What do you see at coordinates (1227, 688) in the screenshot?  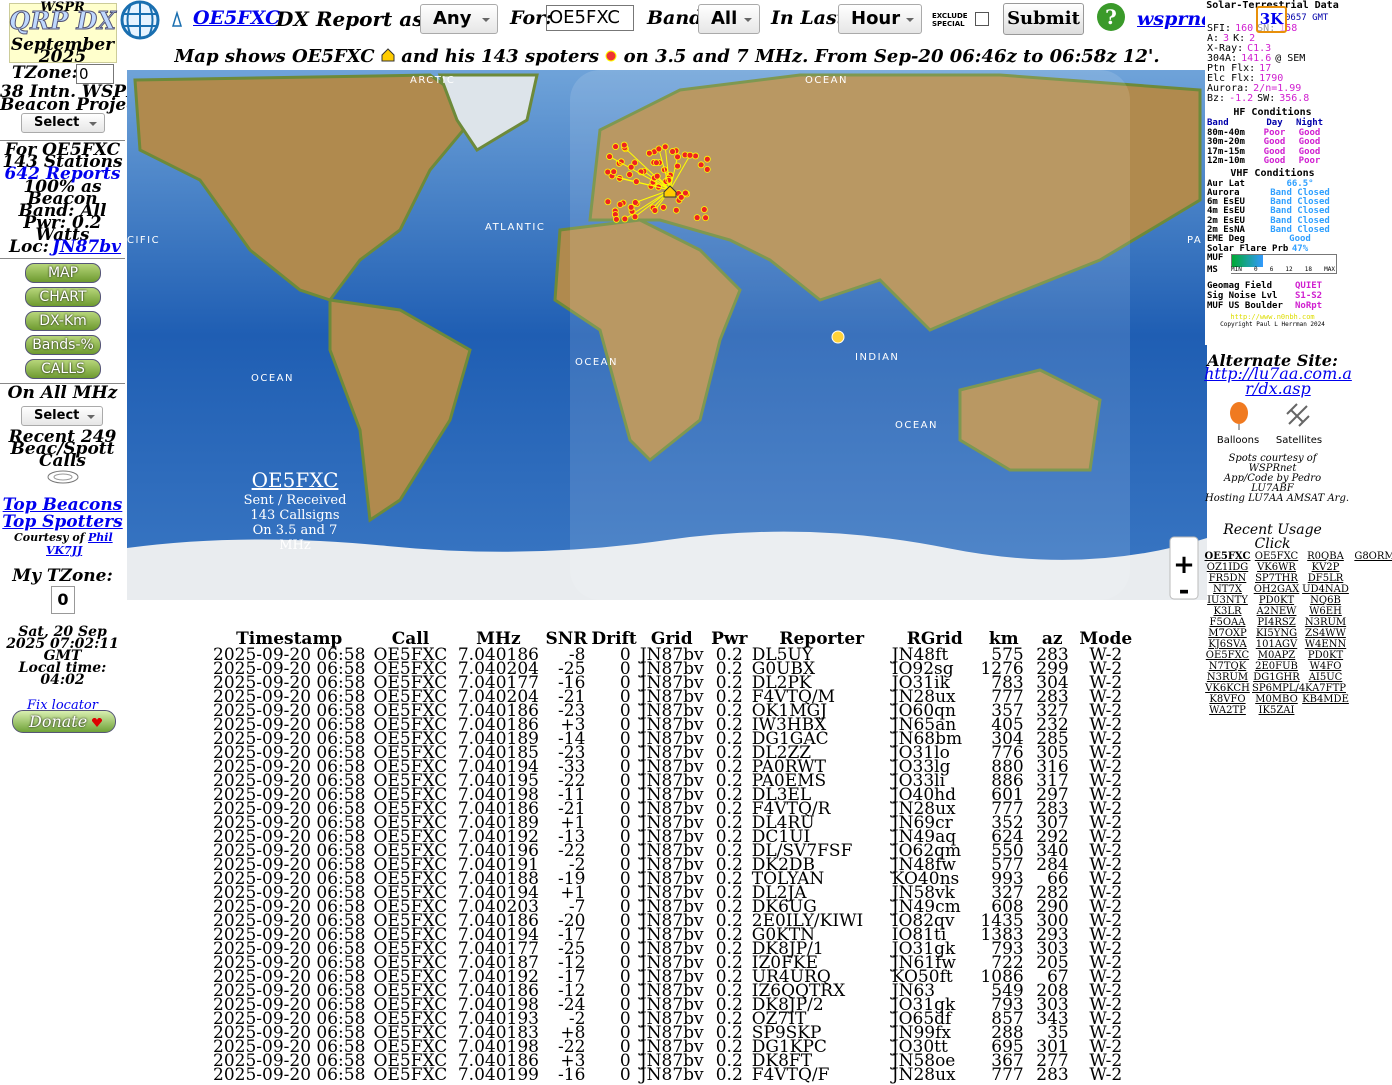 I see `recent-call: VK6KCH` at bounding box center [1227, 688].